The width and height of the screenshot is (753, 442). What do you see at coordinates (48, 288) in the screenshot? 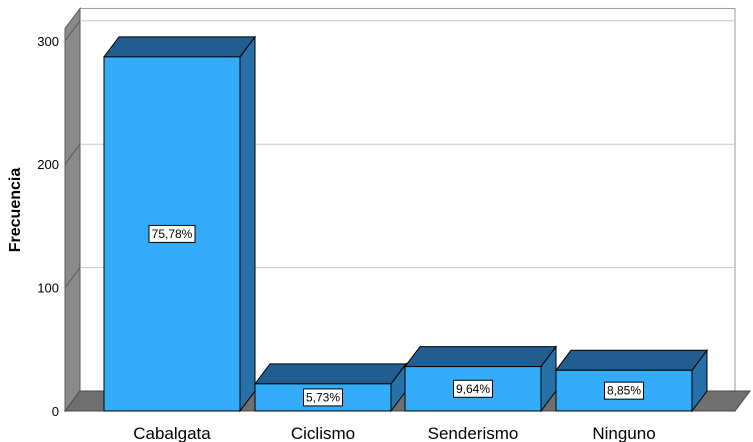
I see `y-tick-label: 100` at bounding box center [48, 288].